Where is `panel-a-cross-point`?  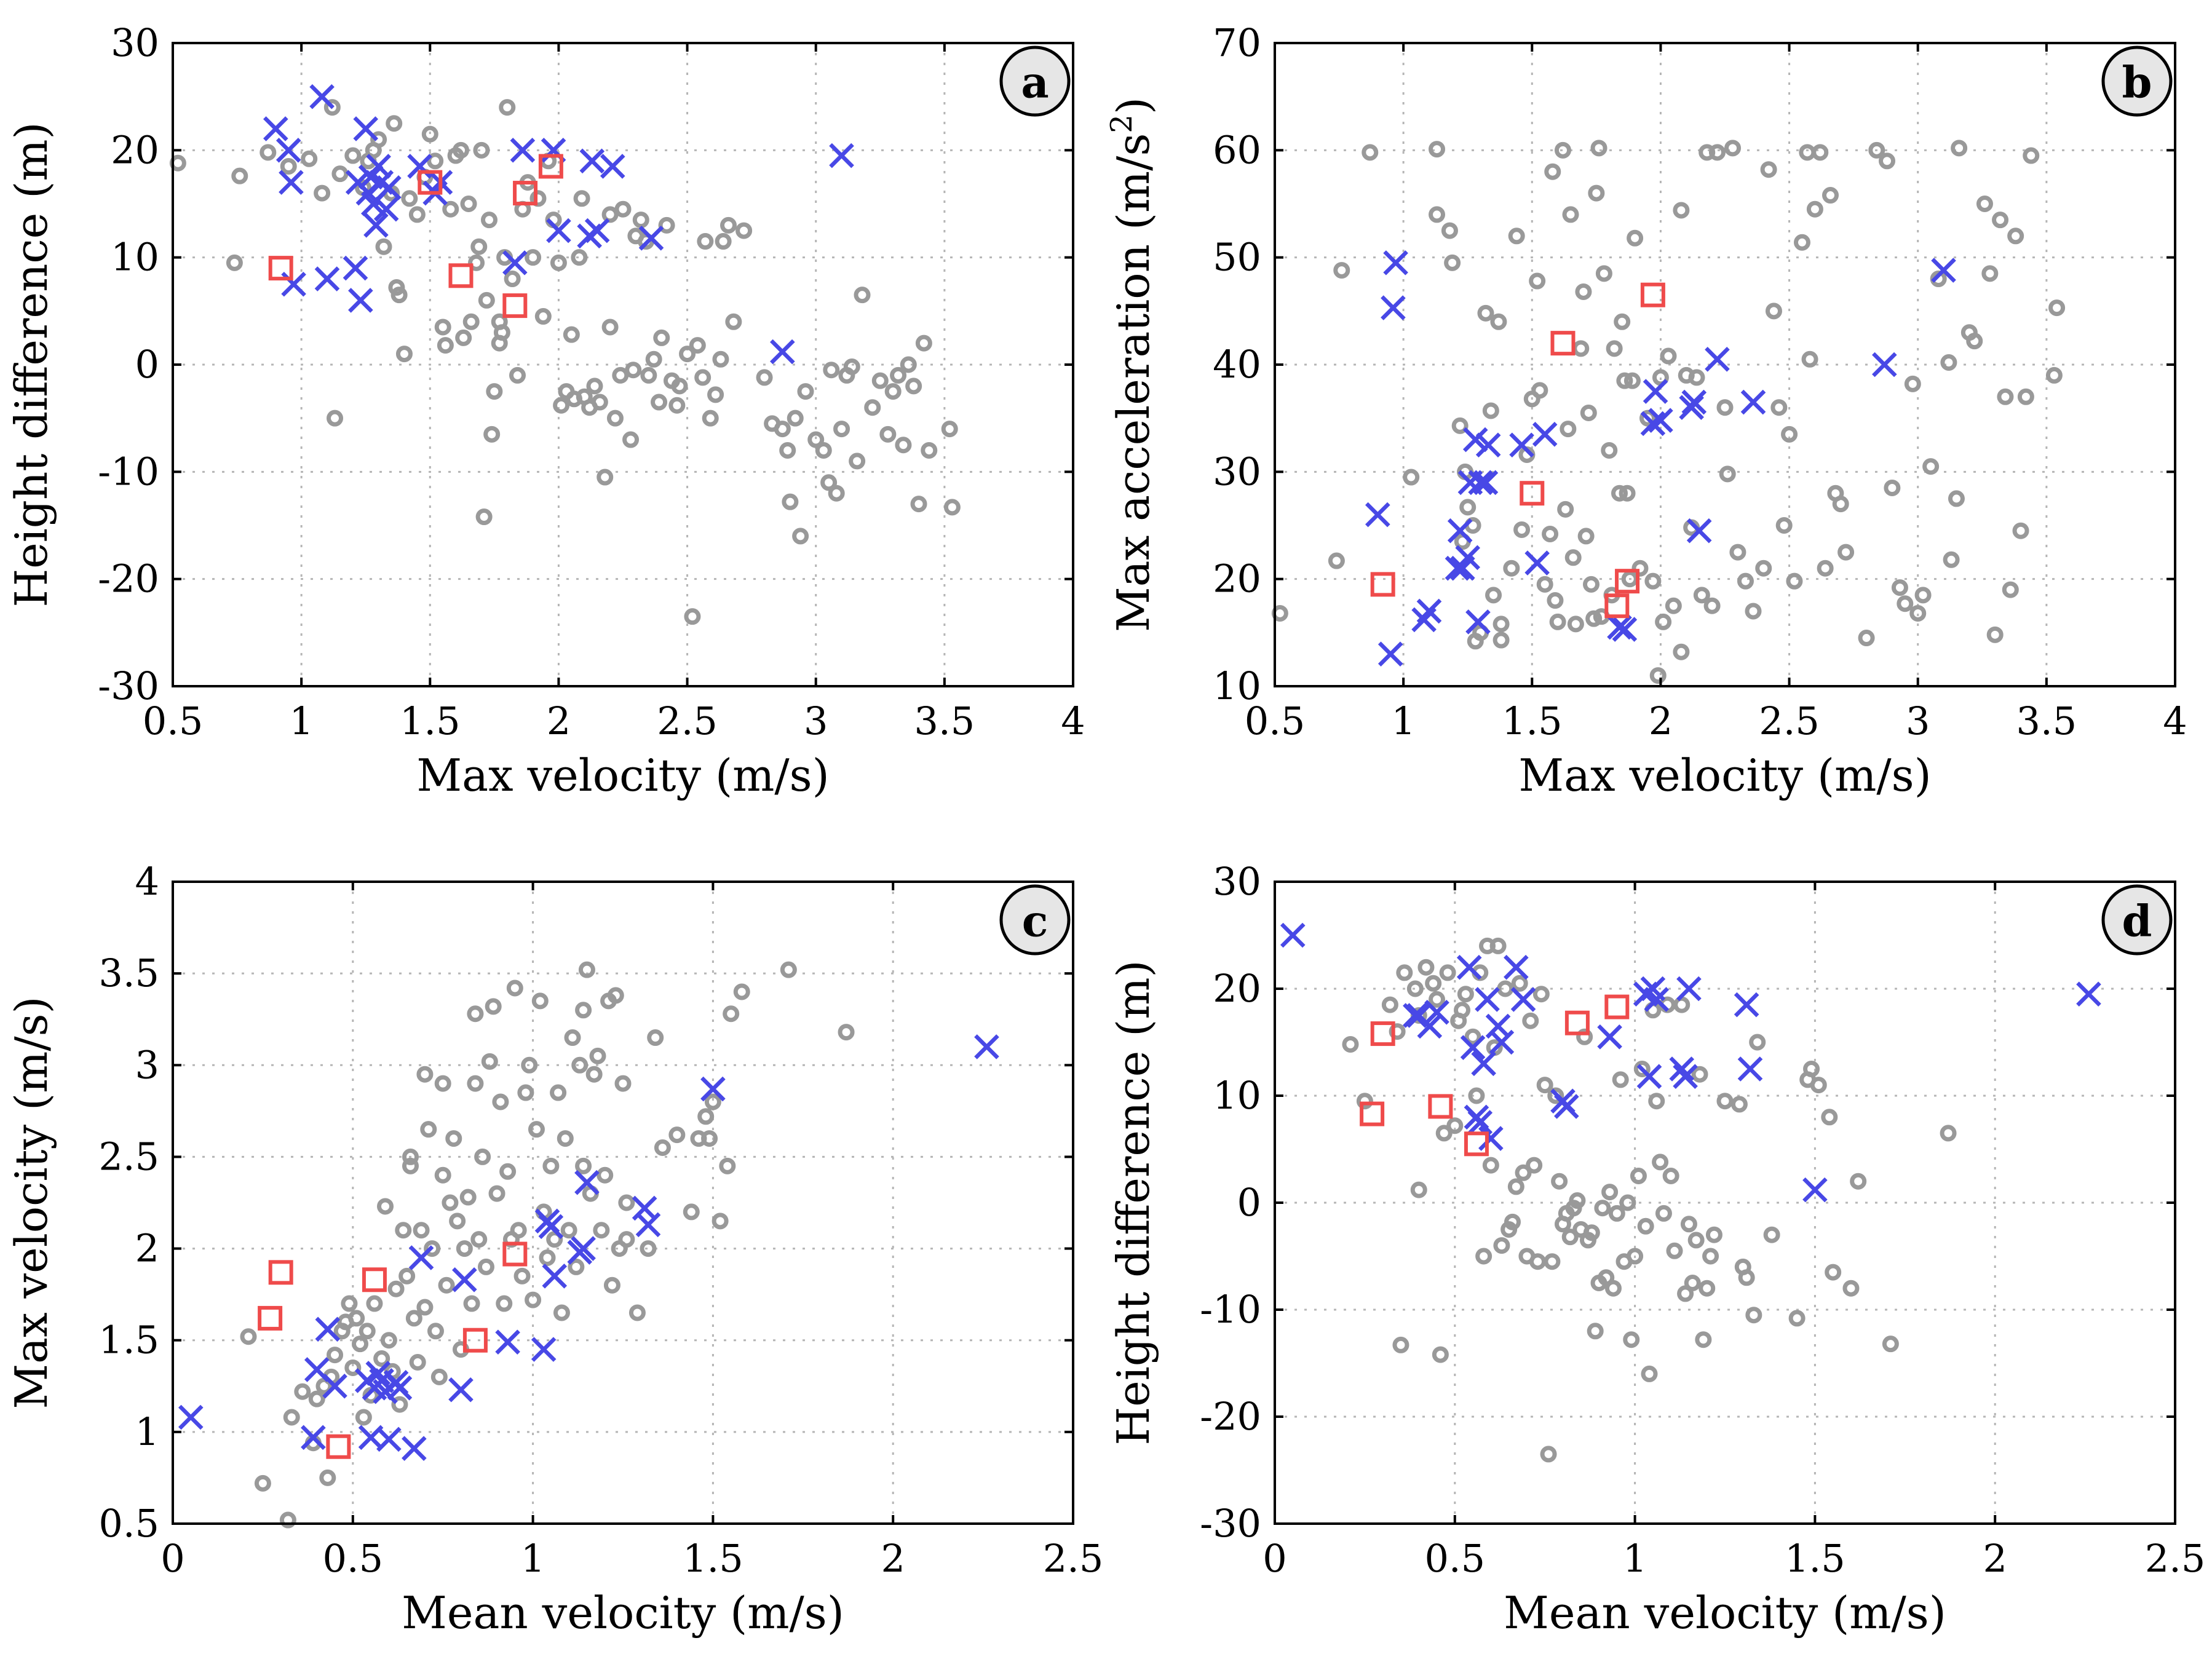 panel-a-cross-point is located at coordinates (322, 96).